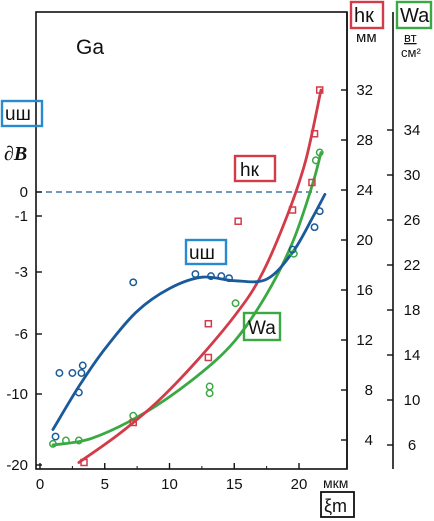 The image size is (434, 521). What do you see at coordinates (410, 37) in the screenshot?
I see `wa-axis-unit-numerator: вт` at bounding box center [410, 37].